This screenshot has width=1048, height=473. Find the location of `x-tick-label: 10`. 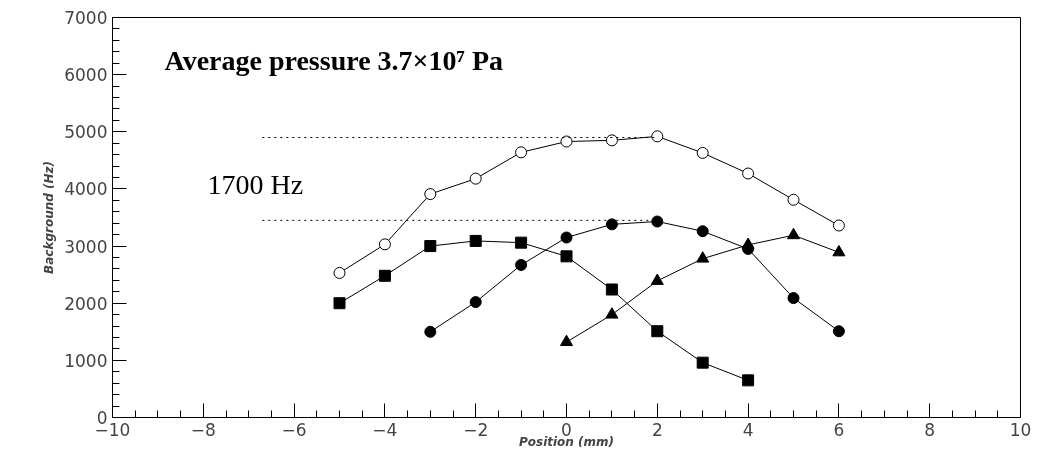

x-tick-label: 10 is located at coordinates (1020, 429).